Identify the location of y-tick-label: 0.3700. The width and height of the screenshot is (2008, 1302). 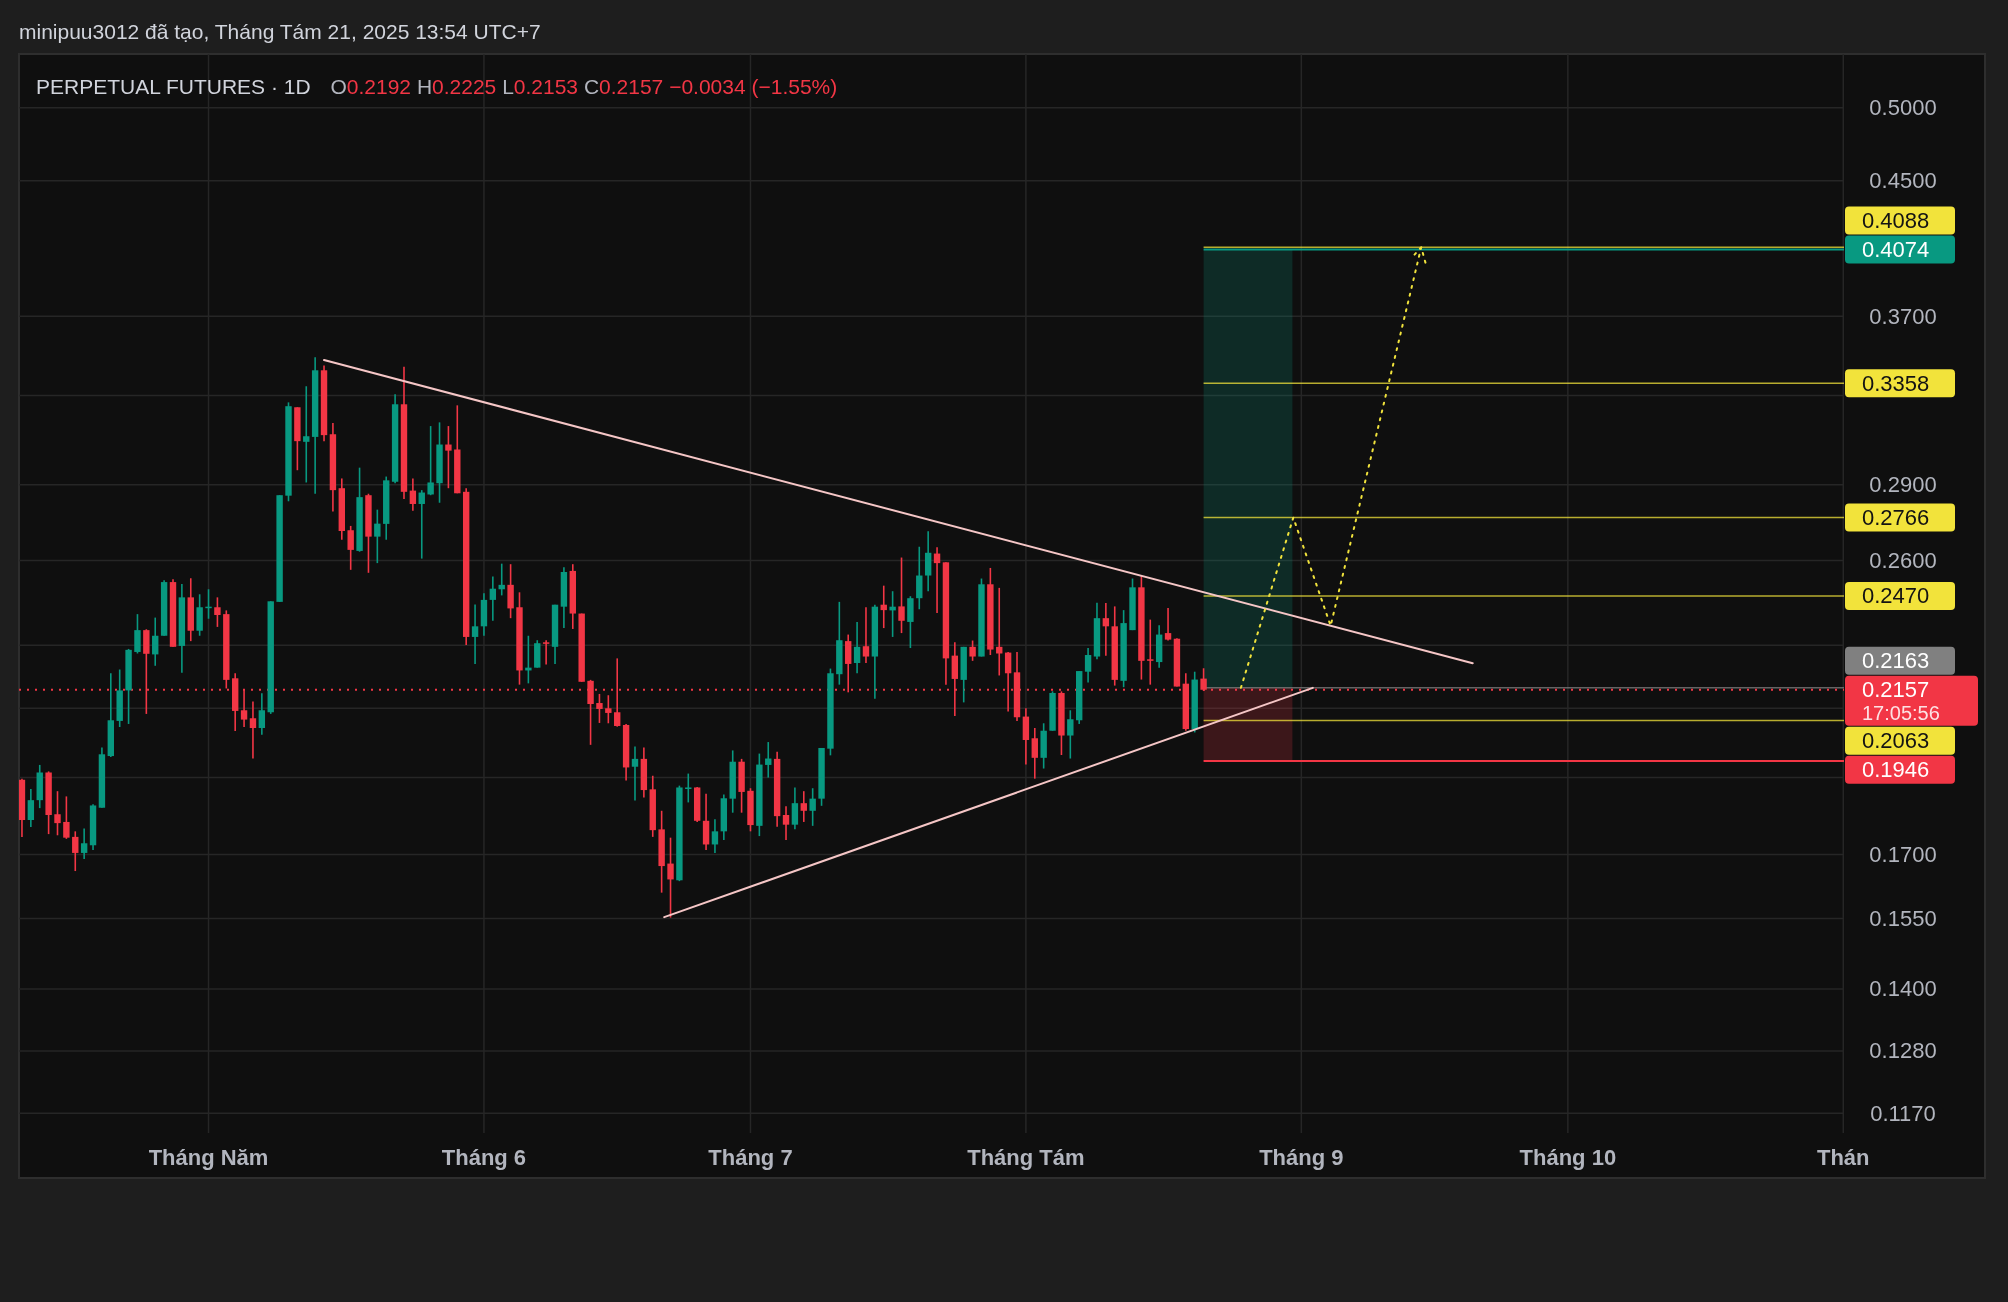
(1903, 316).